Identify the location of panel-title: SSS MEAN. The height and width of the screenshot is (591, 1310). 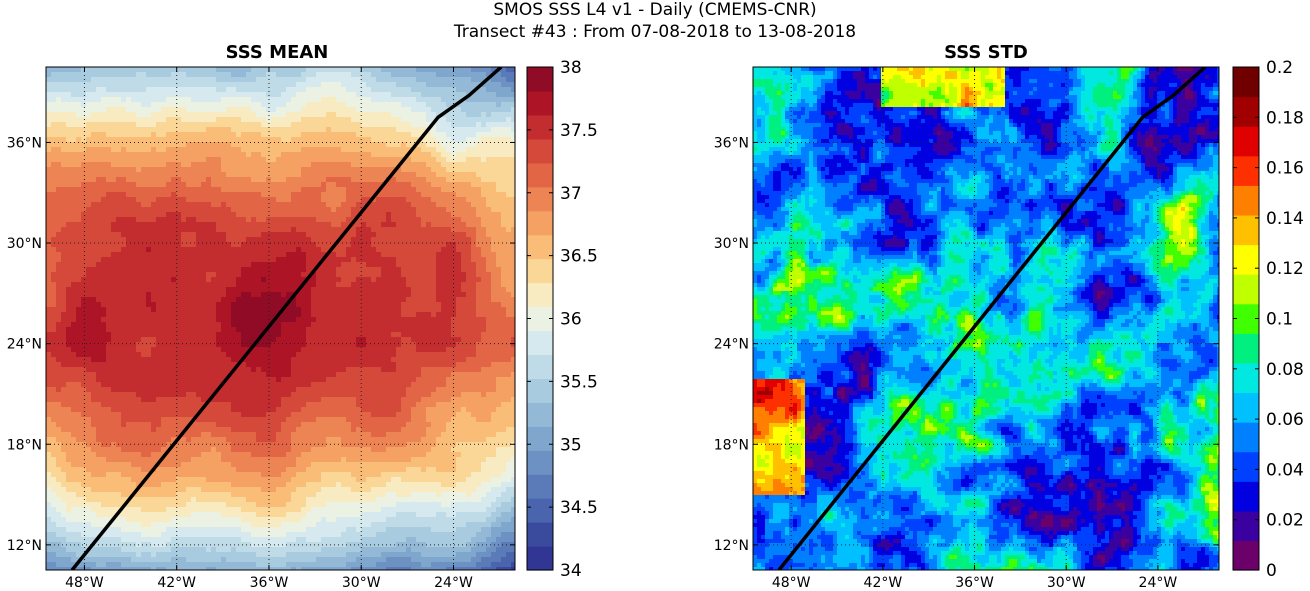
(277, 52).